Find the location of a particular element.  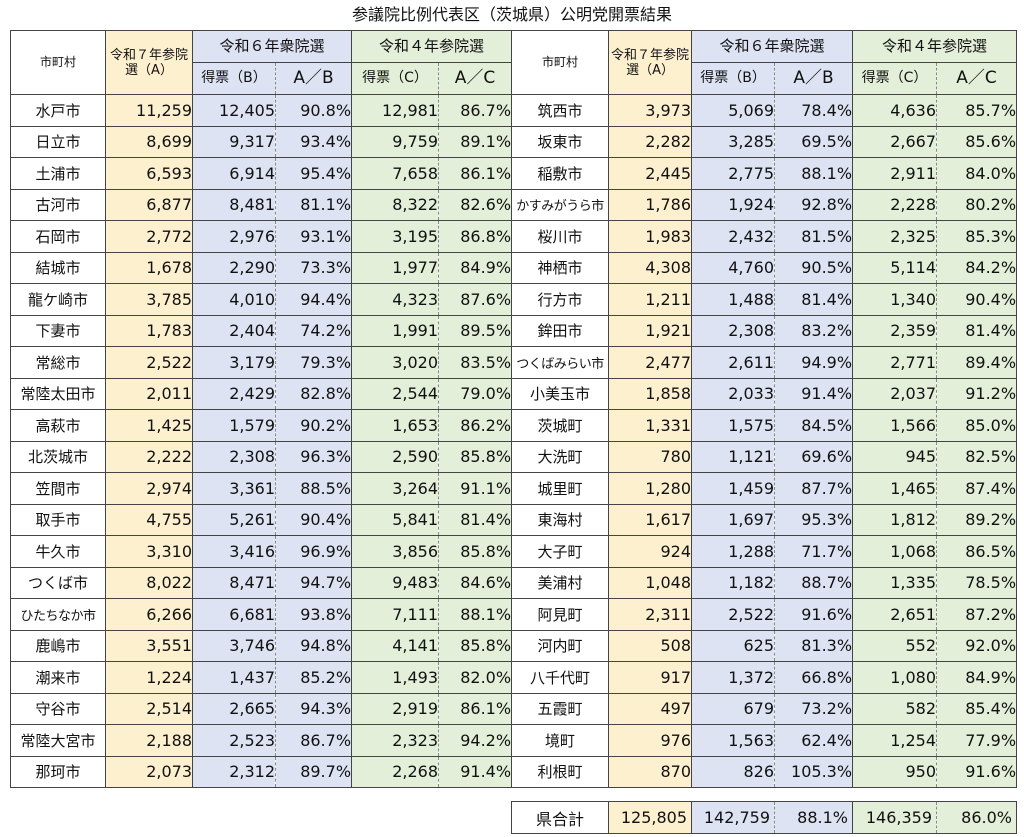

r4-ratio-cell: 85.7% is located at coordinates (977, 110).